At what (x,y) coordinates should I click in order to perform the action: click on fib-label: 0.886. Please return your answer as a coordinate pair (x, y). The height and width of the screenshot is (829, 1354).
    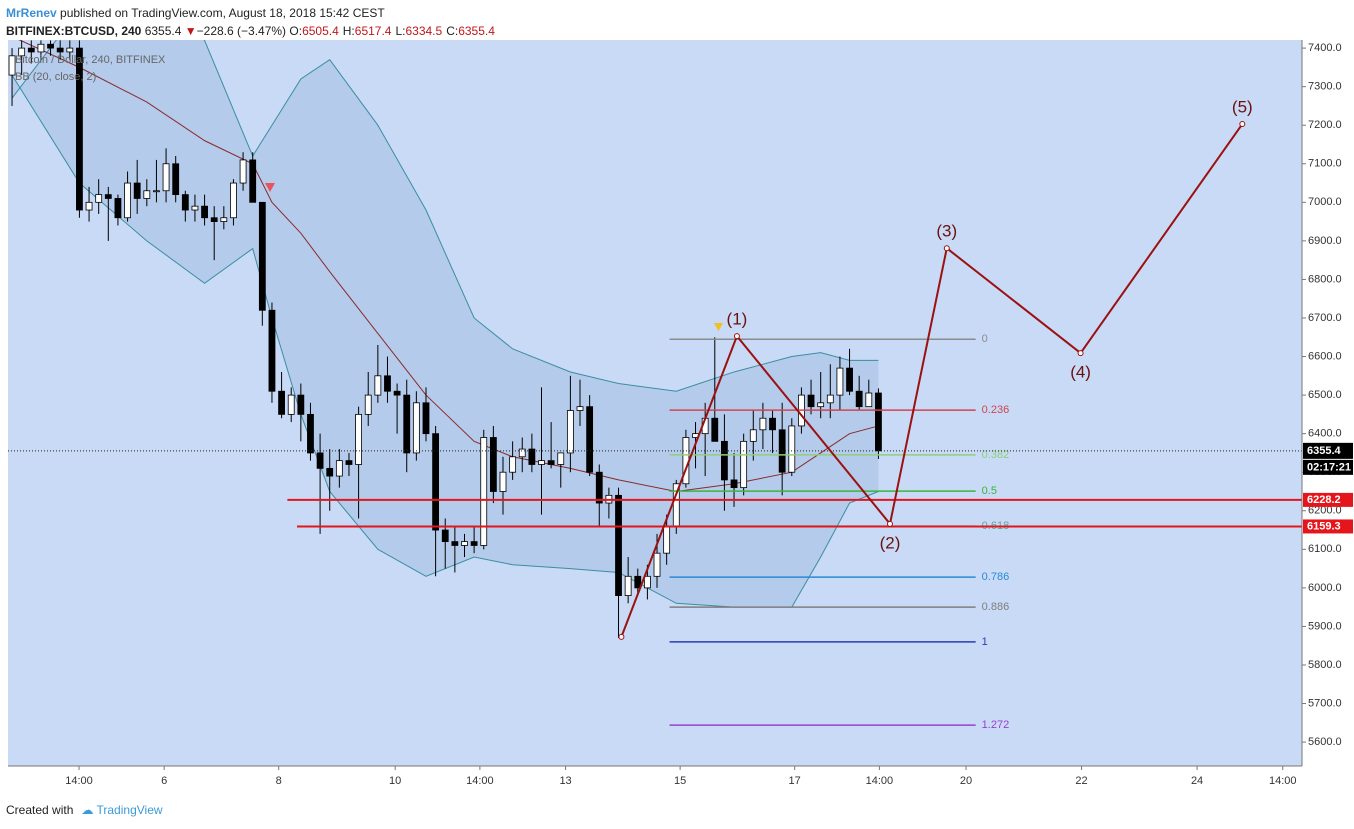
    Looking at the image, I should click on (996, 607).